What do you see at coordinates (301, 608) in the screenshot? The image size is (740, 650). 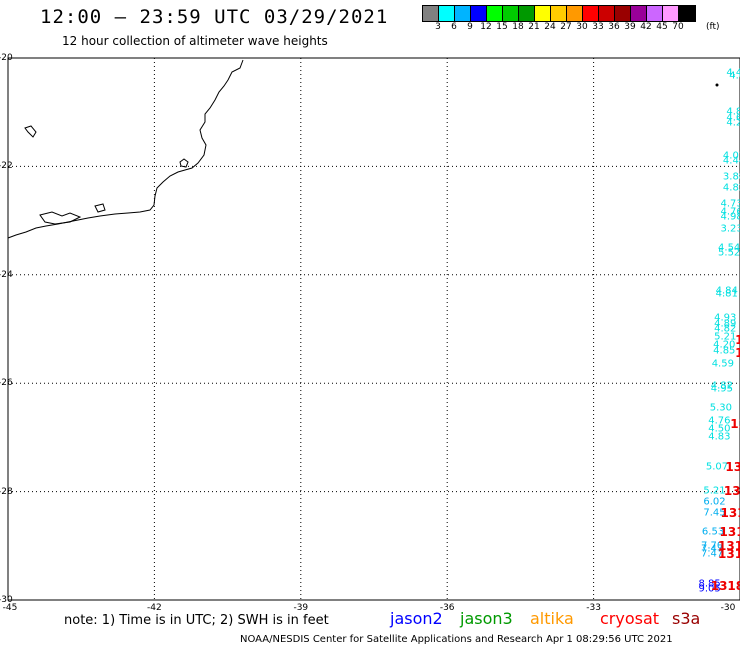 I see `longitude-tick-label: -39` at bounding box center [301, 608].